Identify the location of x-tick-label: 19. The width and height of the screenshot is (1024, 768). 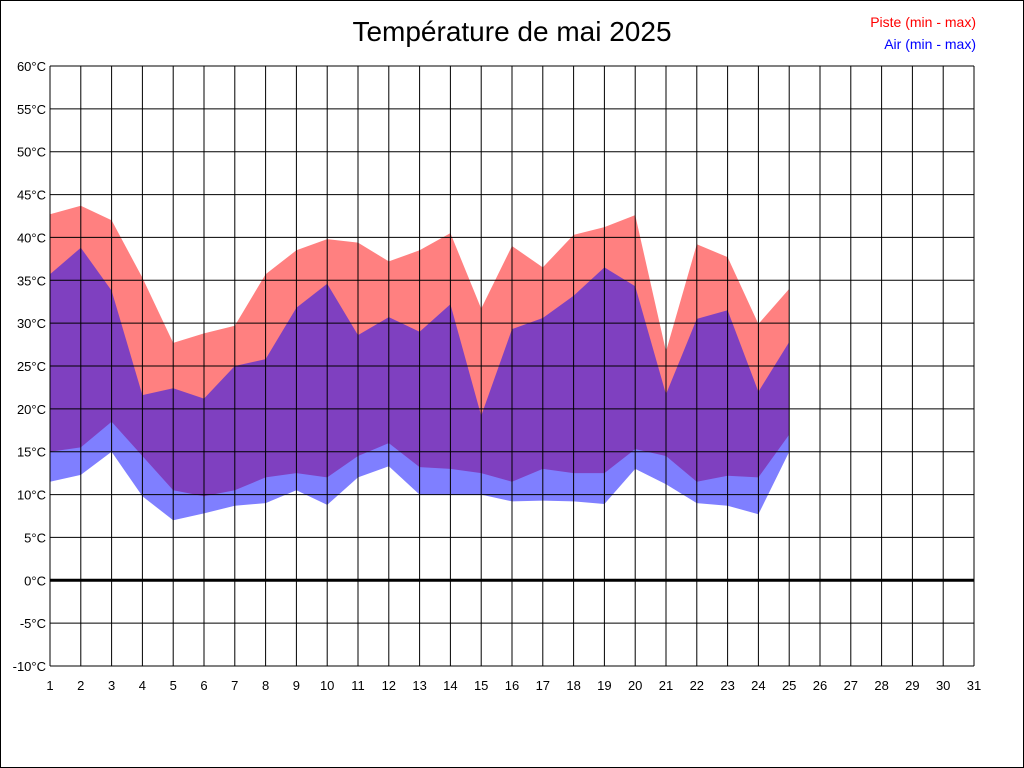
(604, 685).